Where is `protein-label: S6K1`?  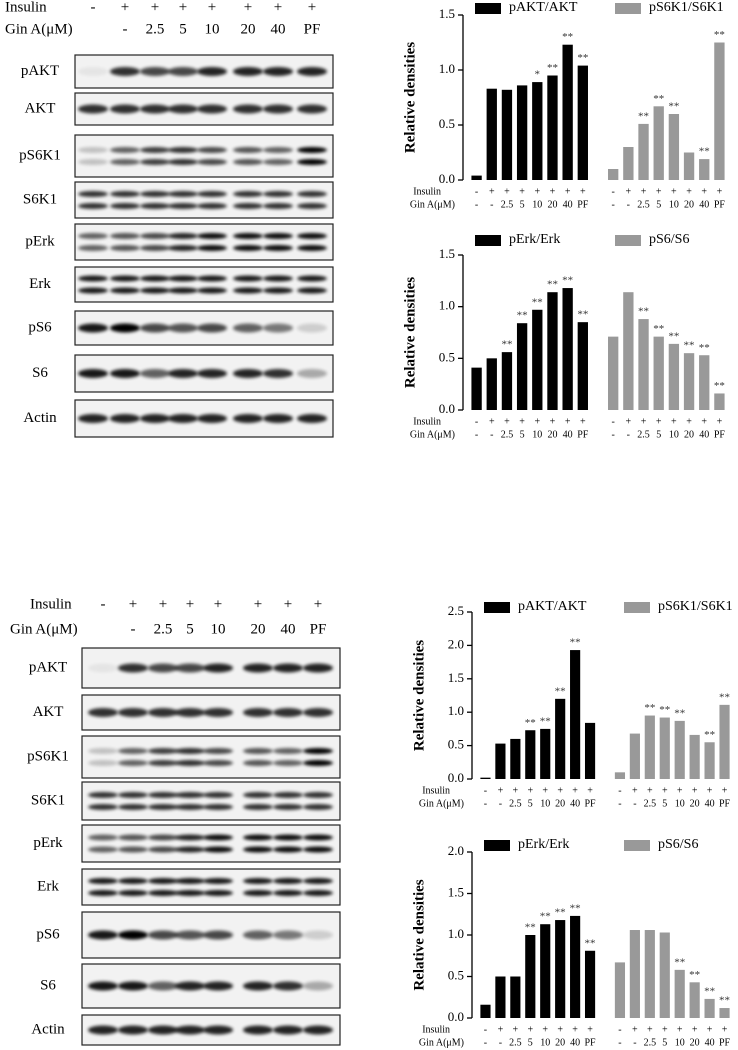
protein-label: S6K1 is located at coordinates (40, 199).